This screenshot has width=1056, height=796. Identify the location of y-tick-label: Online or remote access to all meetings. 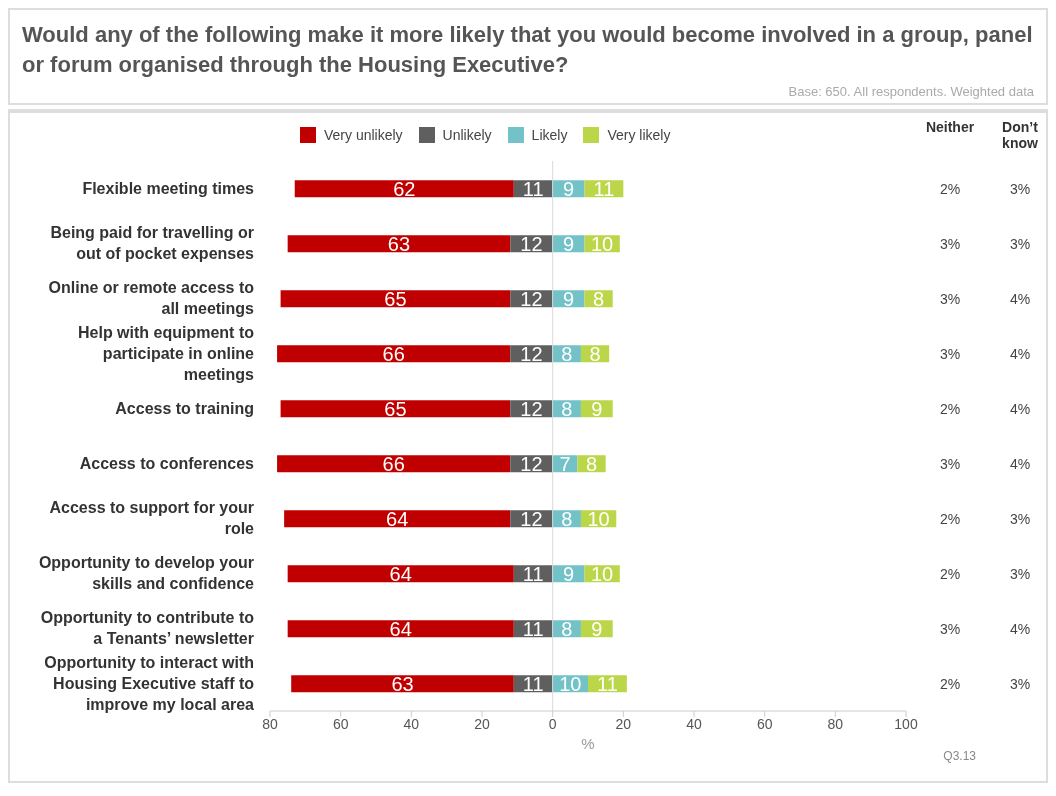
(151, 298).